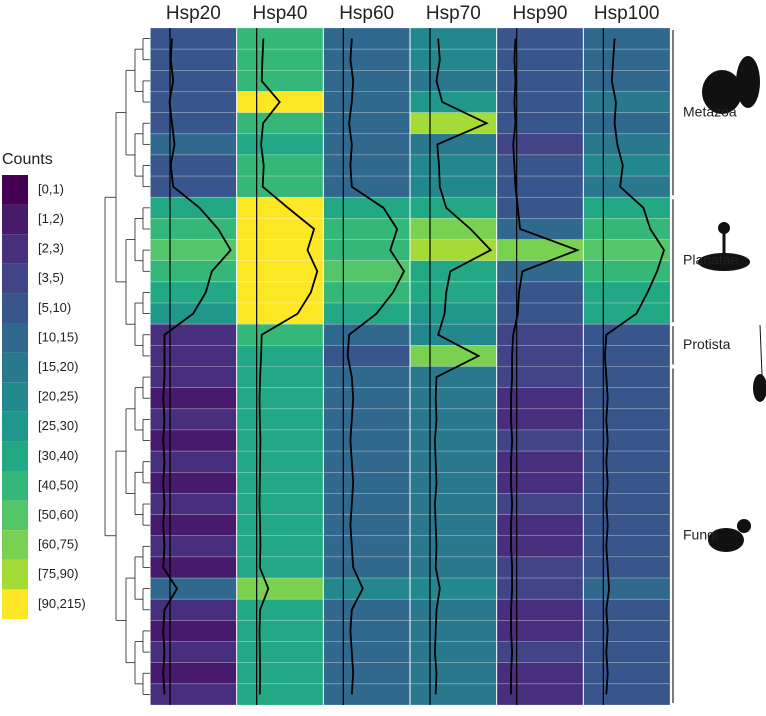 The width and height of the screenshot is (766, 716). I want to click on column-header: Hsp70, so click(453, 13).